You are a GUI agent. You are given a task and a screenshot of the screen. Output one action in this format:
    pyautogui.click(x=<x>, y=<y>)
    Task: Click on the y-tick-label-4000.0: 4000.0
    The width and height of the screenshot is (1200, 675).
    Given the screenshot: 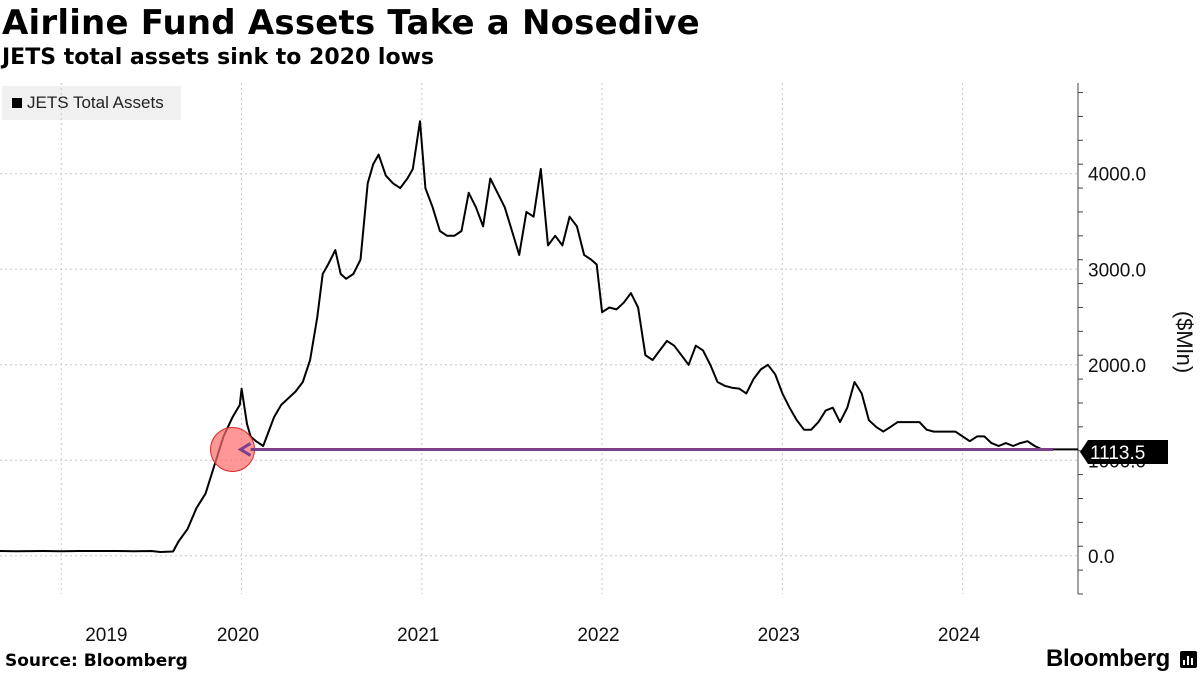 What is the action you would take?
    pyautogui.click(x=1117, y=175)
    